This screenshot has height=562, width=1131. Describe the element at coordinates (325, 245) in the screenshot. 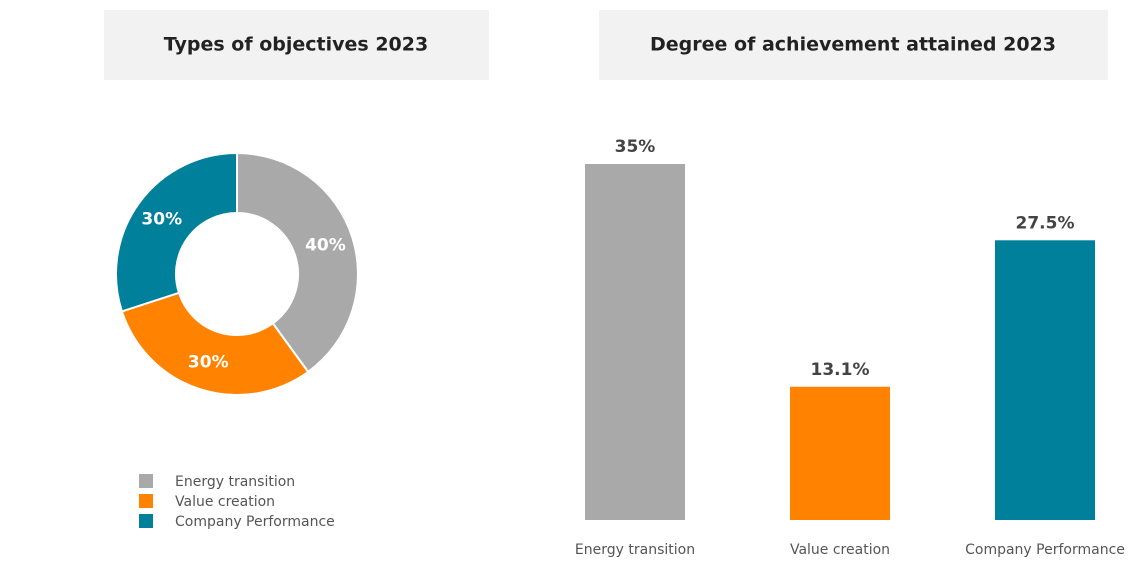

I see `data-label: 40%` at that location.